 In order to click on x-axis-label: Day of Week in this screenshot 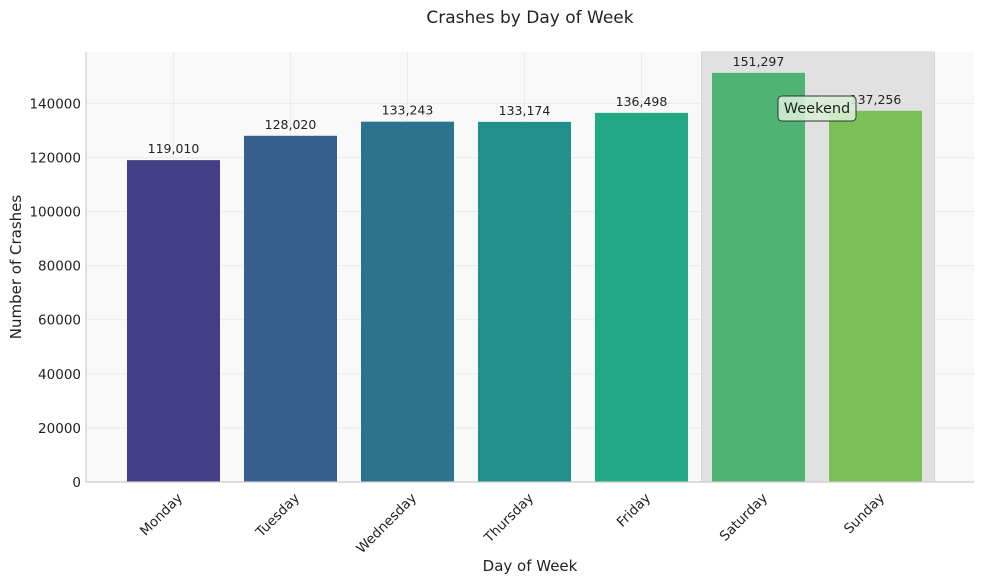, I will do `click(530, 566)`.